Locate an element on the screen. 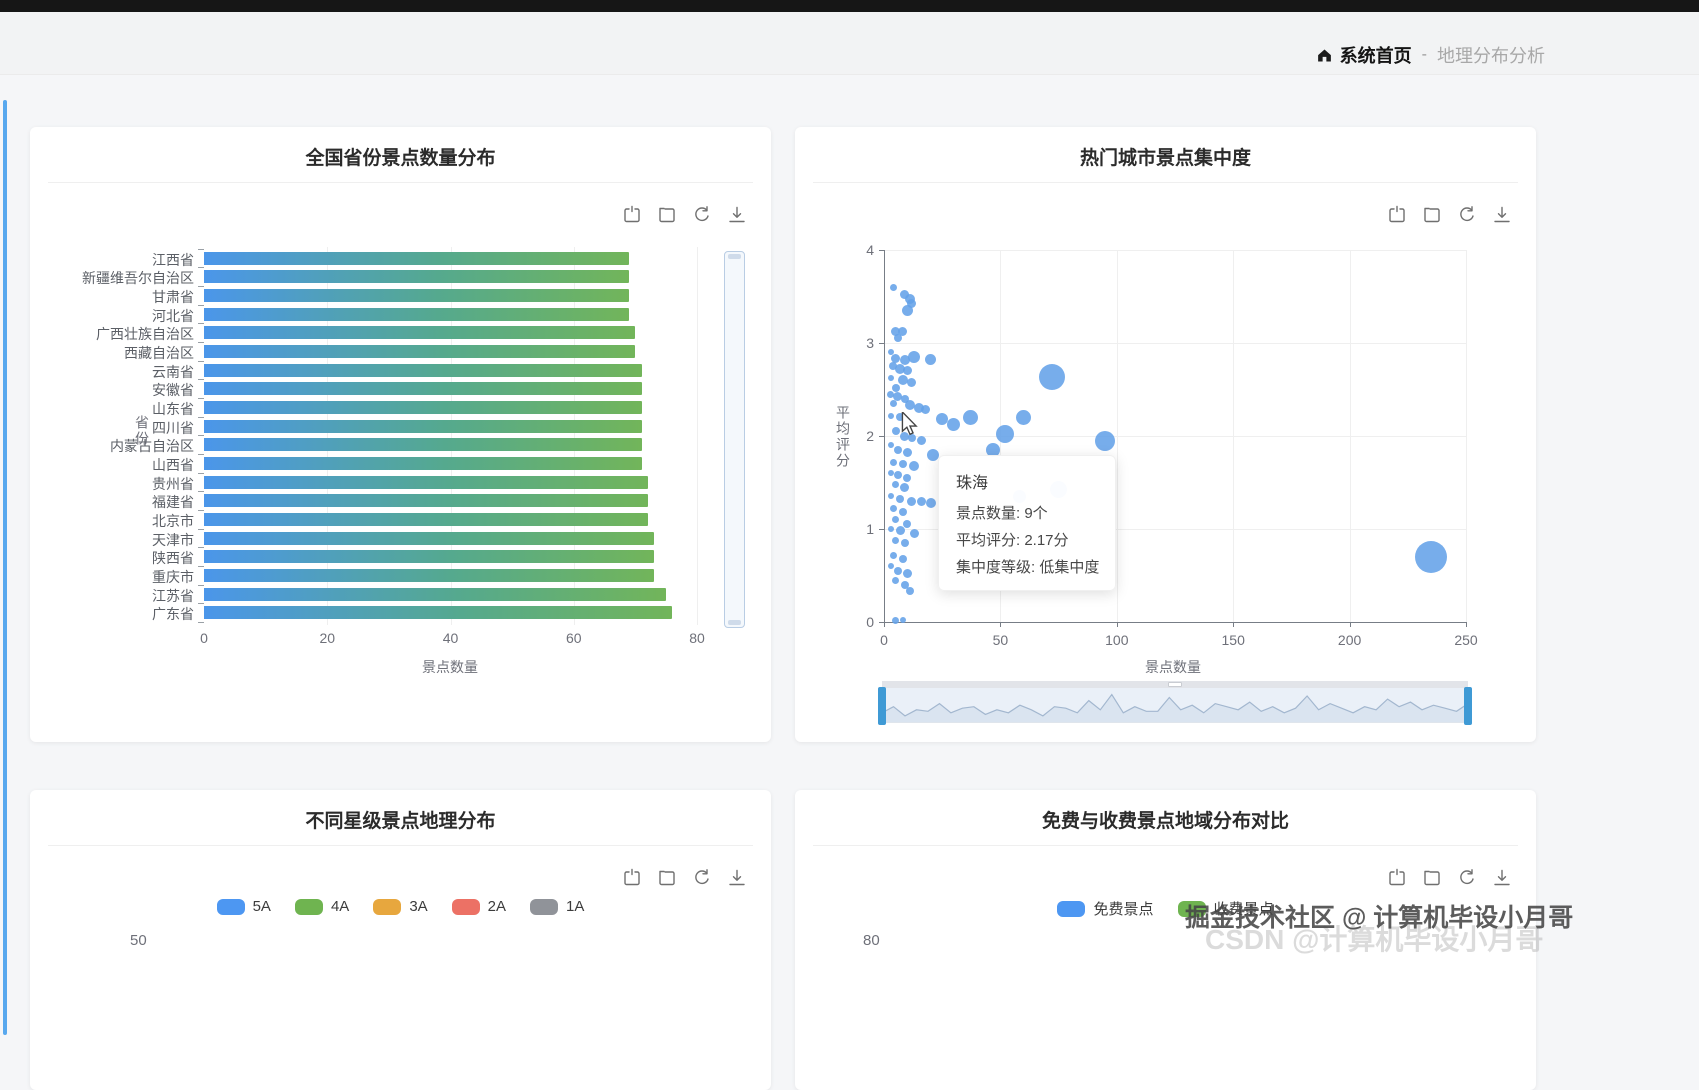  slider-top-grip is located at coordinates (1175, 684).